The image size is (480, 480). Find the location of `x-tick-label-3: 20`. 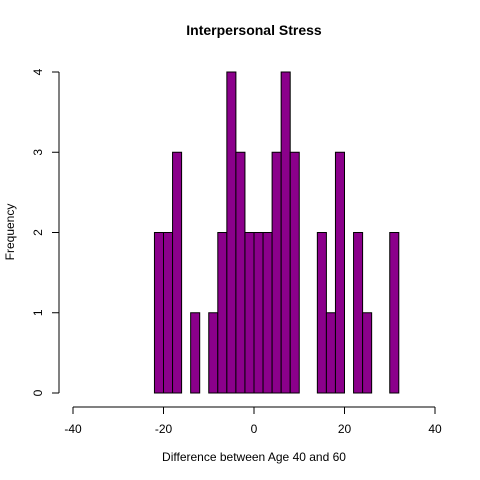

x-tick-label-3: 20 is located at coordinates (345, 429).